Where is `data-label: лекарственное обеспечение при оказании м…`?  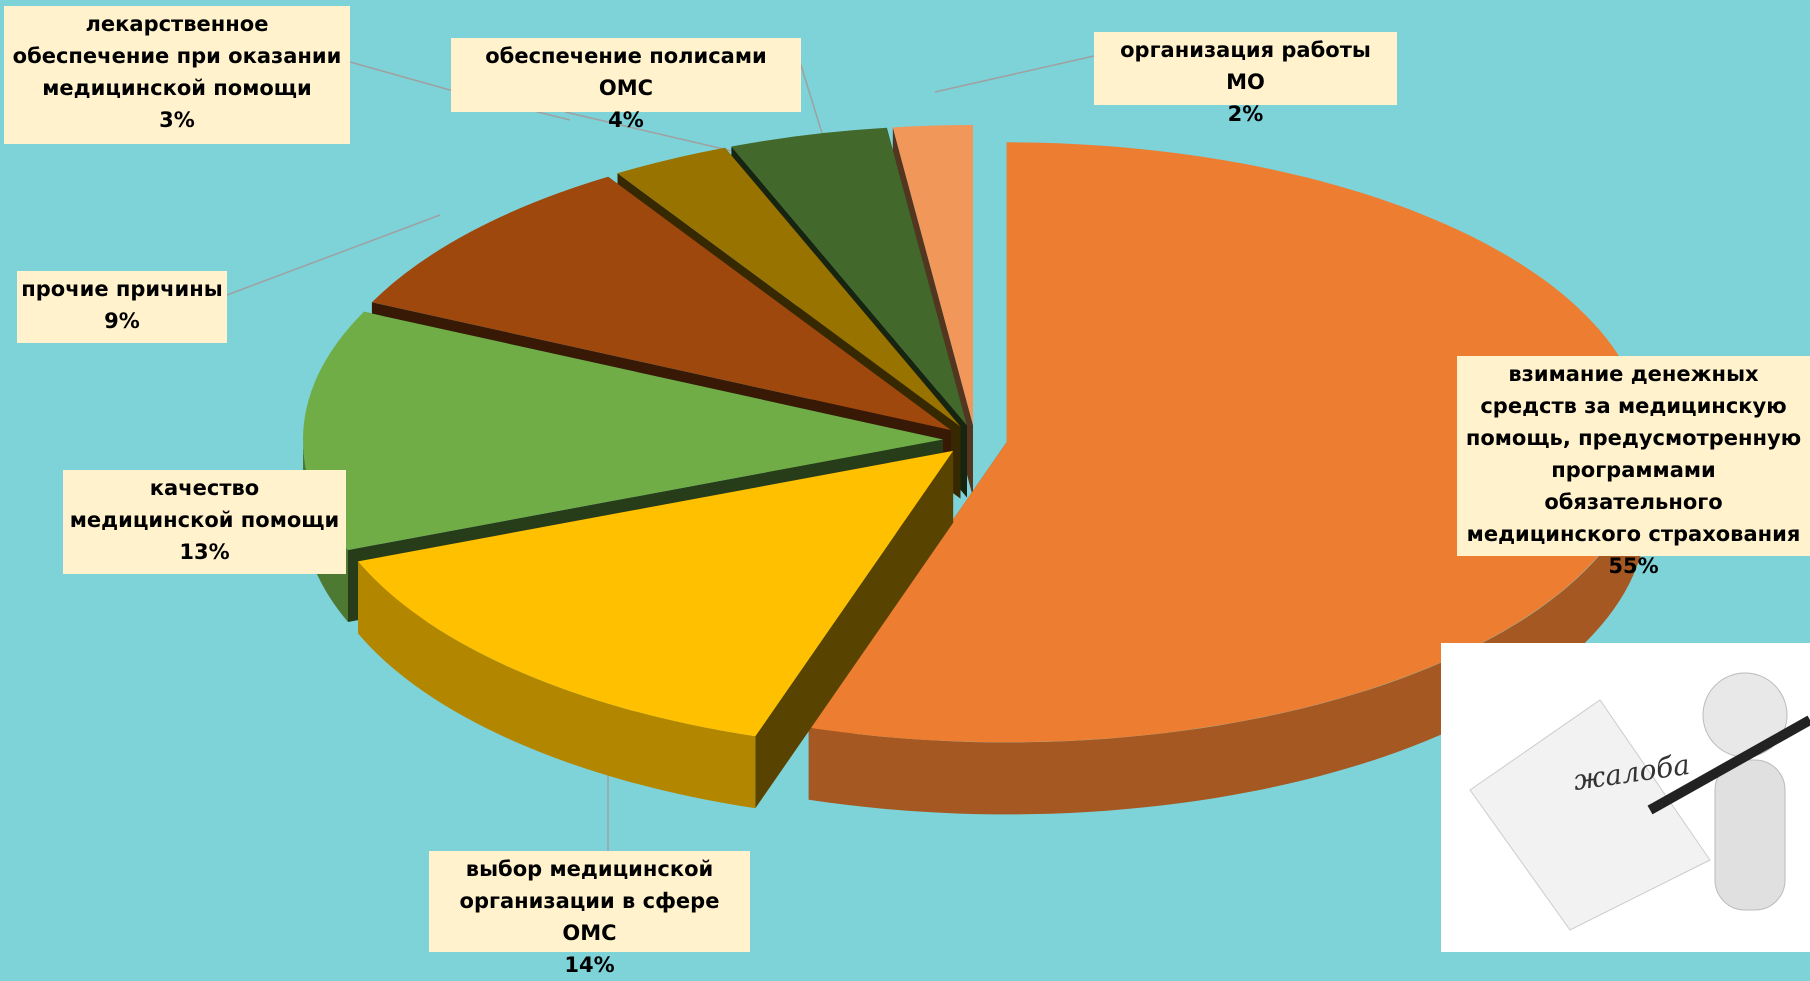 data-label: лекарственное обеспечение при оказании м… is located at coordinates (177, 75).